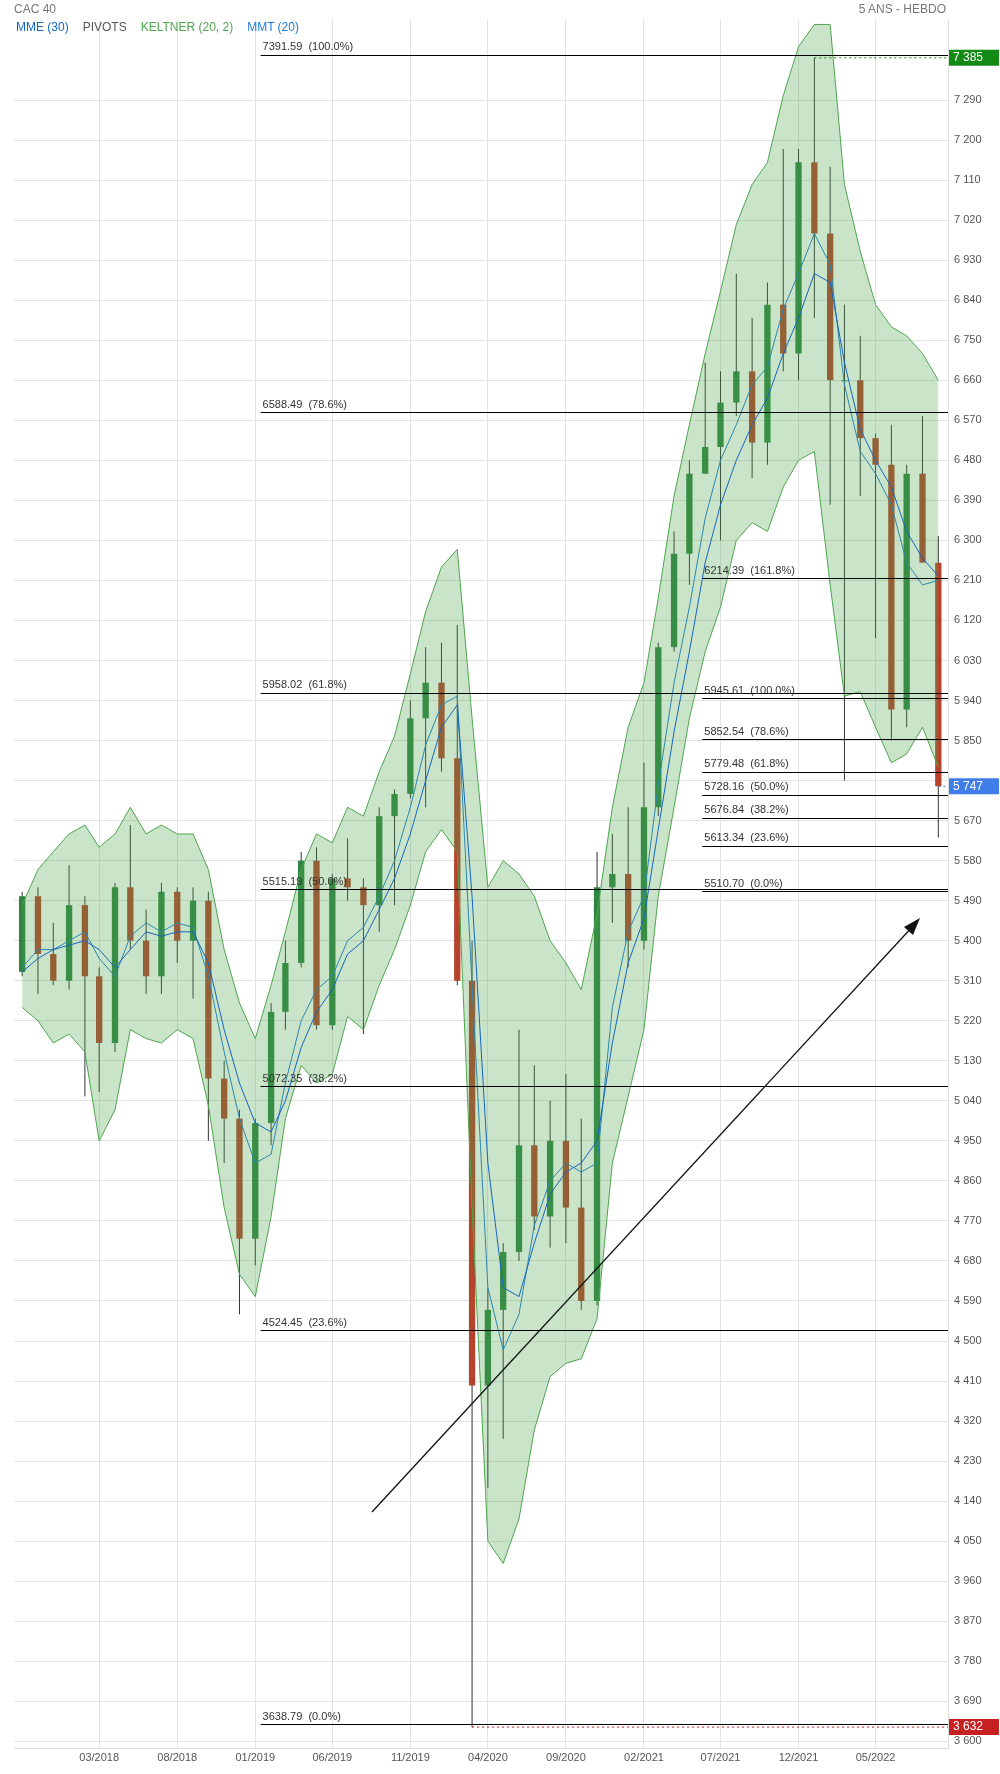 The image size is (1000, 1774). What do you see at coordinates (968, 1059) in the screenshot?
I see `y-tick-label: 5 130` at bounding box center [968, 1059].